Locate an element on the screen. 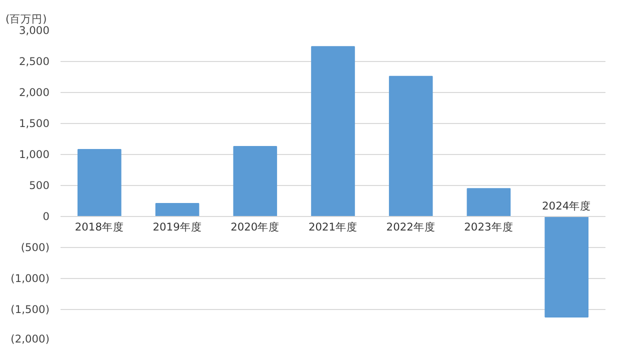 Image resolution: width=618 pixels, height=352 pixels. y-axis-title: (百万円) is located at coordinates (26, 19).